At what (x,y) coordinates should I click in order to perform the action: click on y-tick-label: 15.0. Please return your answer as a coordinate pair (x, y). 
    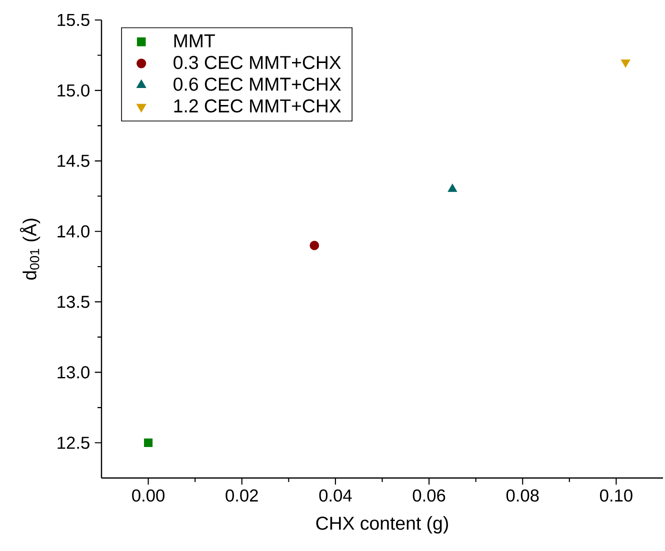
    Looking at the image, I should click on (74, 90).